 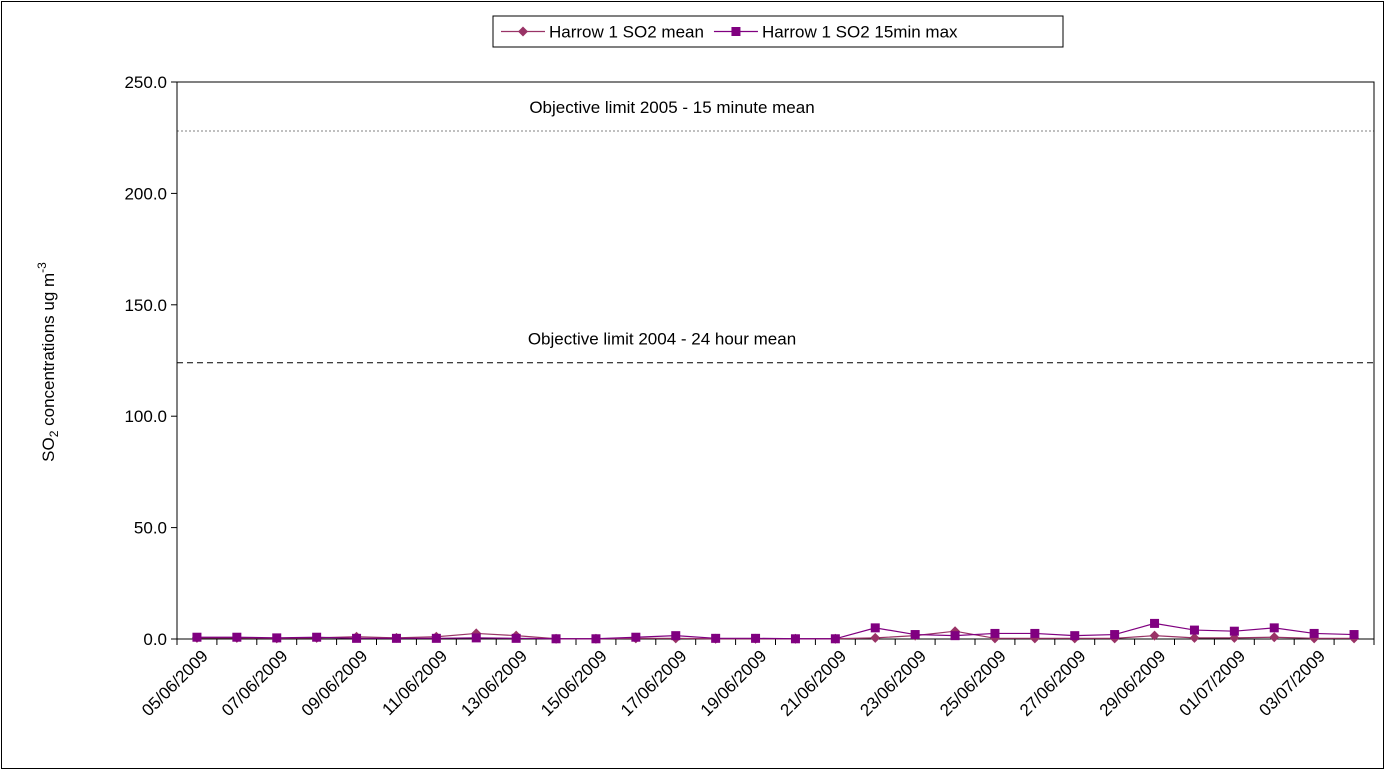 I want to click on x-tick-label: 29/06/2009, so click(x=1133, y=683).